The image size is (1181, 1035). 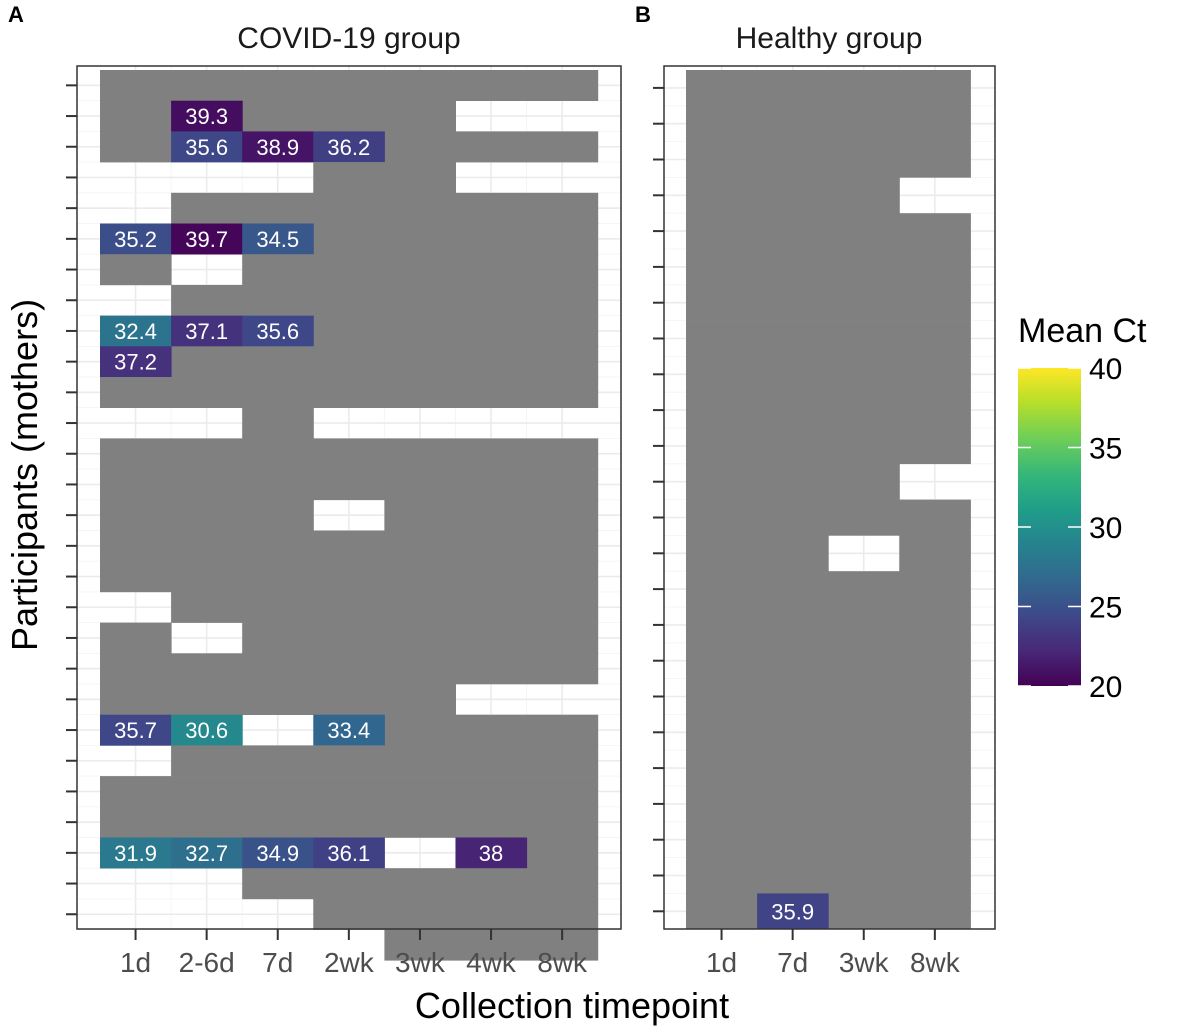 I want to click on cell-value-label: 36.2, so click(x=348, y=147).